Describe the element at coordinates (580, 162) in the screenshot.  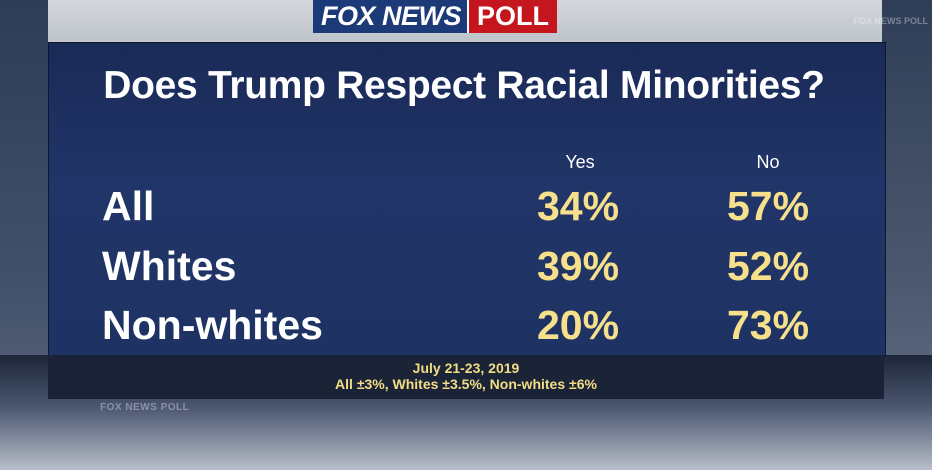
I see `column-header-yes: Yes` at that location.